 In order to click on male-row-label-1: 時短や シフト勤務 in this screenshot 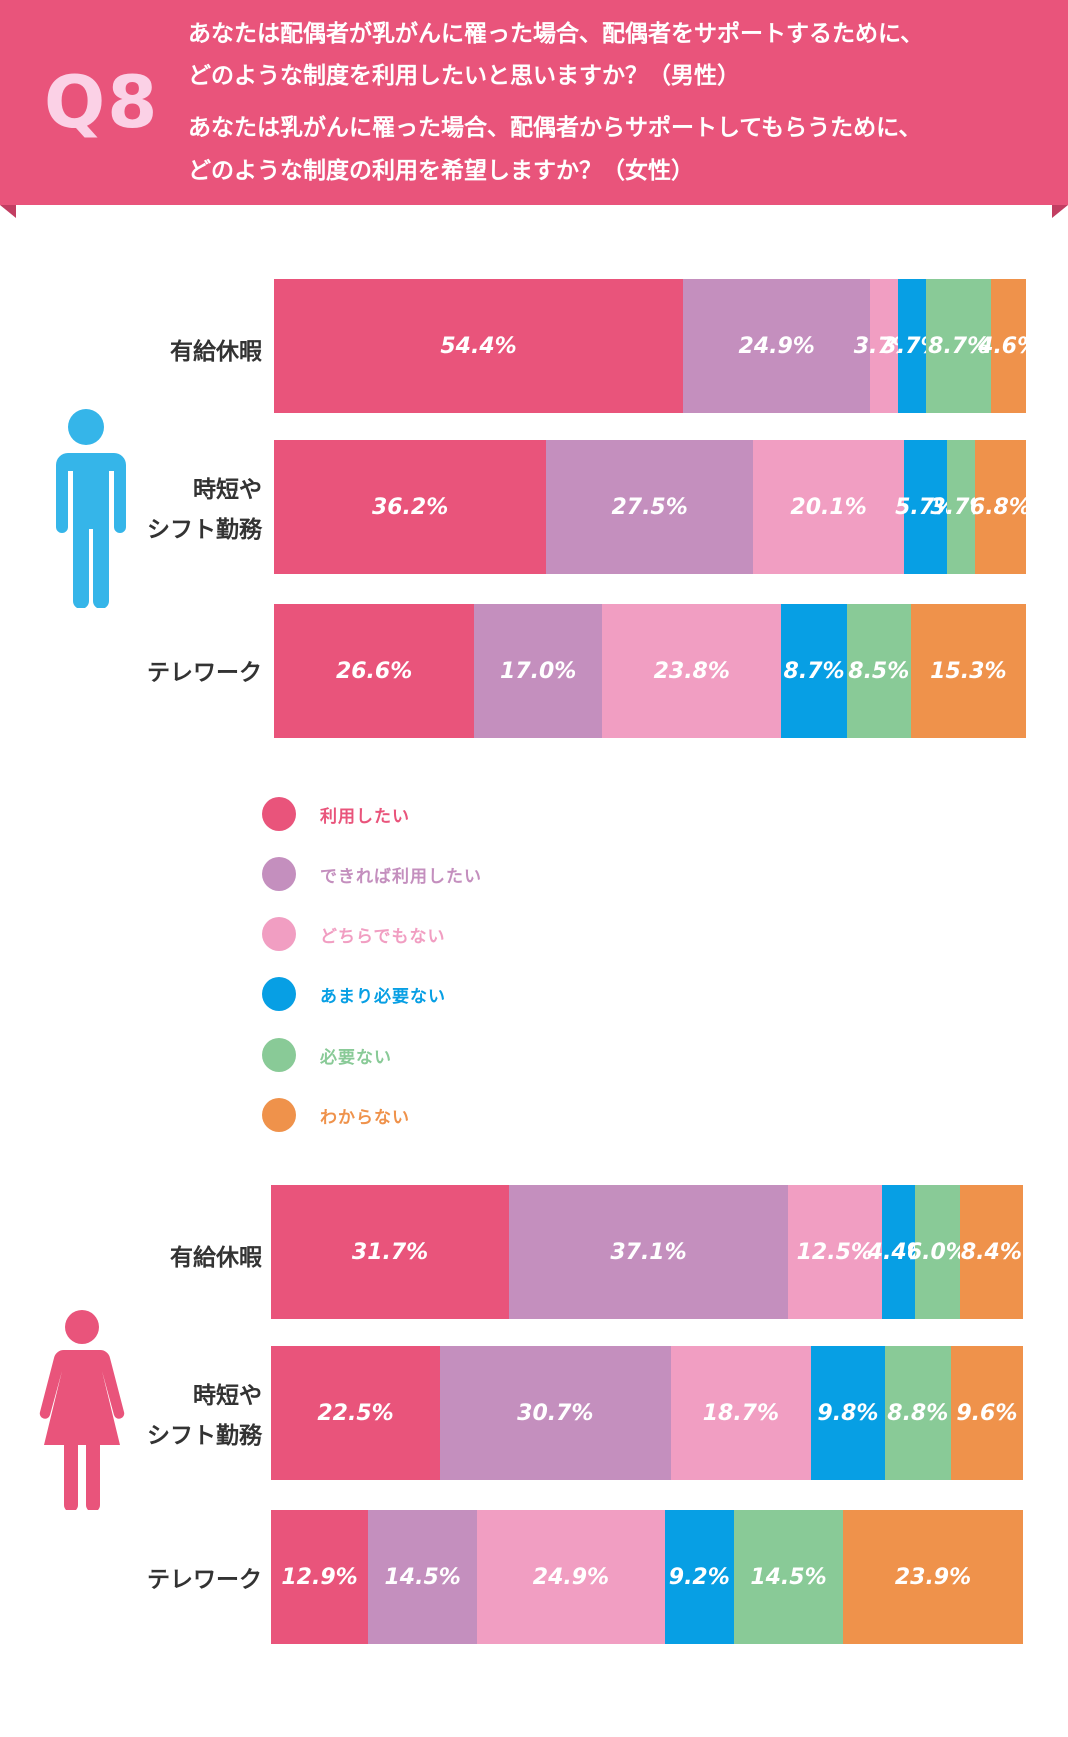, I will do `click(187, 510)`.